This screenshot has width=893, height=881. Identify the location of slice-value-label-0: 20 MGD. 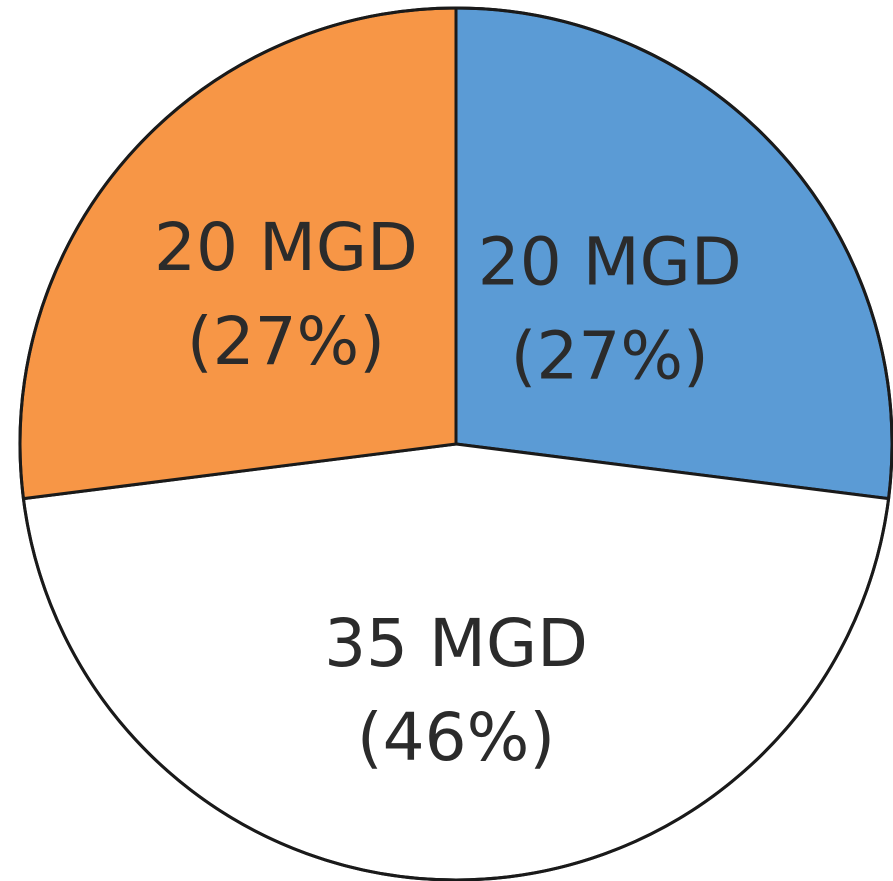
(610, 261).